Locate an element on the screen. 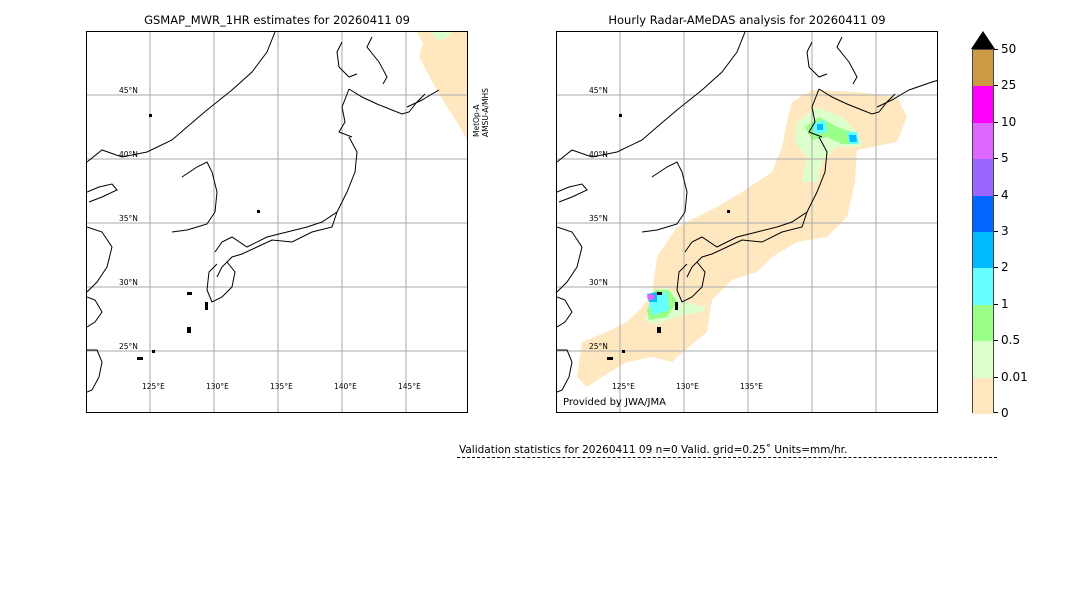  validation-divider is located at coordinates (727, 457).